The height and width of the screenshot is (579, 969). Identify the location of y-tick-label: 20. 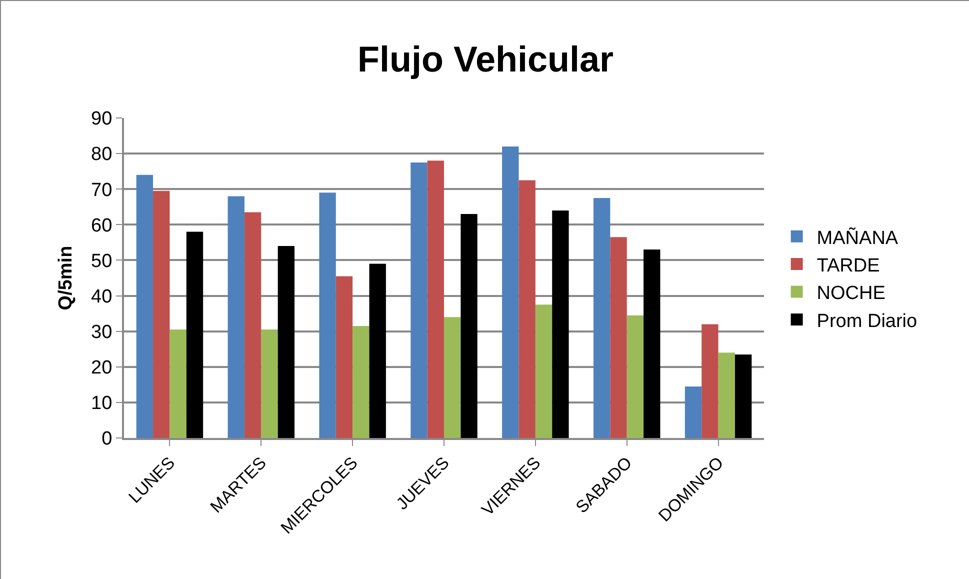
(101, 368).